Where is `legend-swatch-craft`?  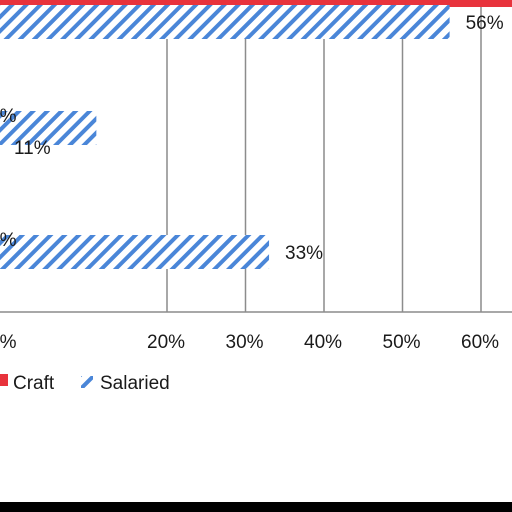 legend-swatch-craft is located at coordinates (4, 380).